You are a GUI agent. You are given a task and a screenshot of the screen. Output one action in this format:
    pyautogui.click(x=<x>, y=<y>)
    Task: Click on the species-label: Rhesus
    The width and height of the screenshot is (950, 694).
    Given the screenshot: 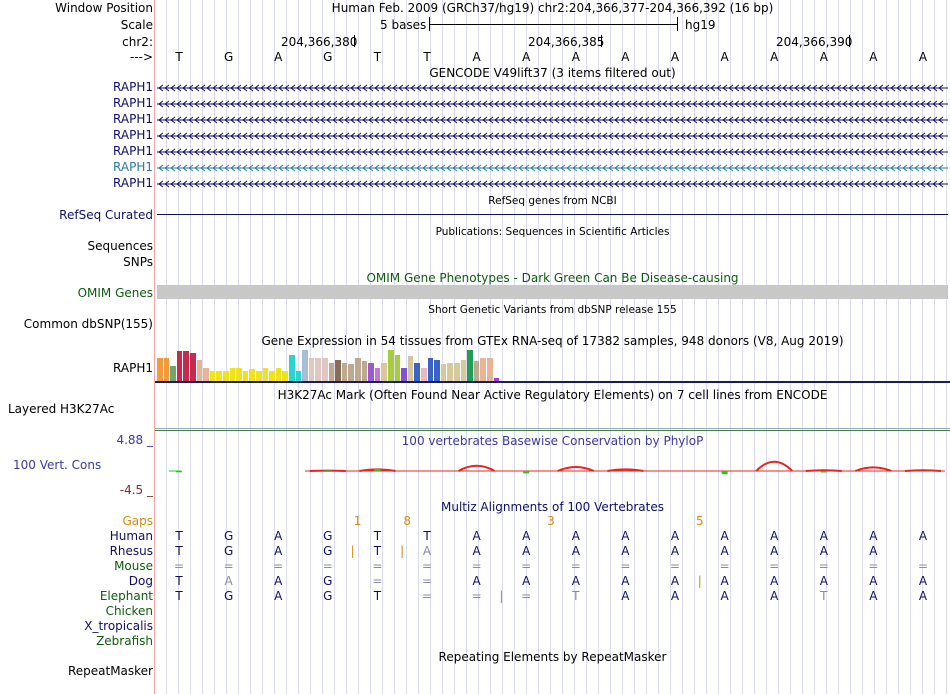 What is the action you would take?
    pyautogui.click(x=131, y=551)
    